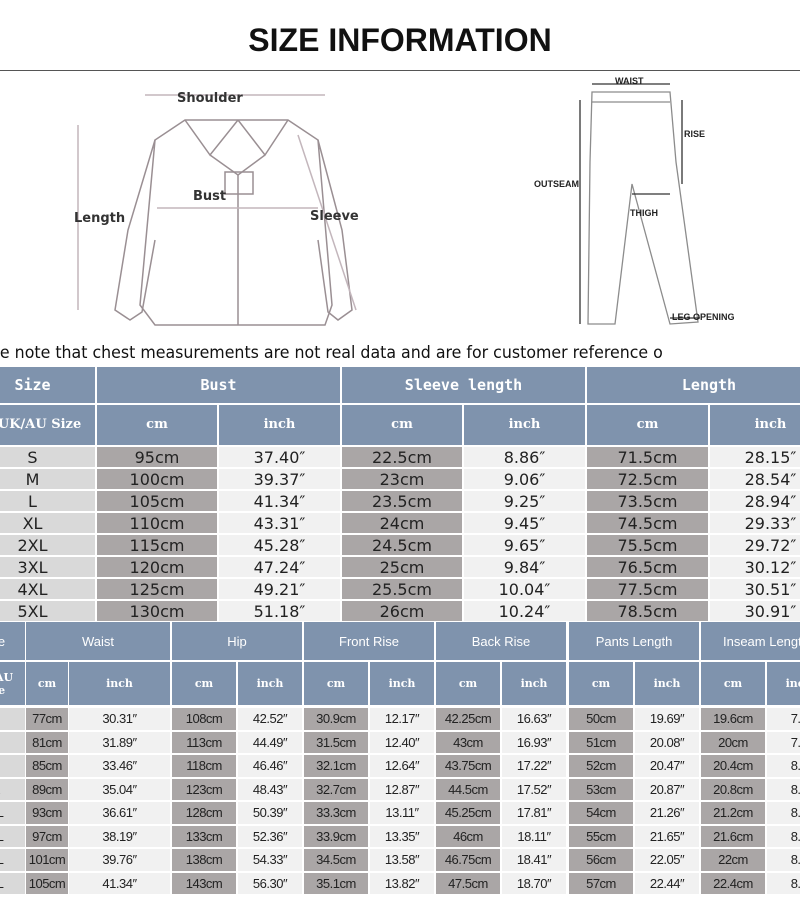 Image resolution: width=800 pixels, height=900 pixels. I want to click on measurement-cell: 45.28″, so click(279, 545).